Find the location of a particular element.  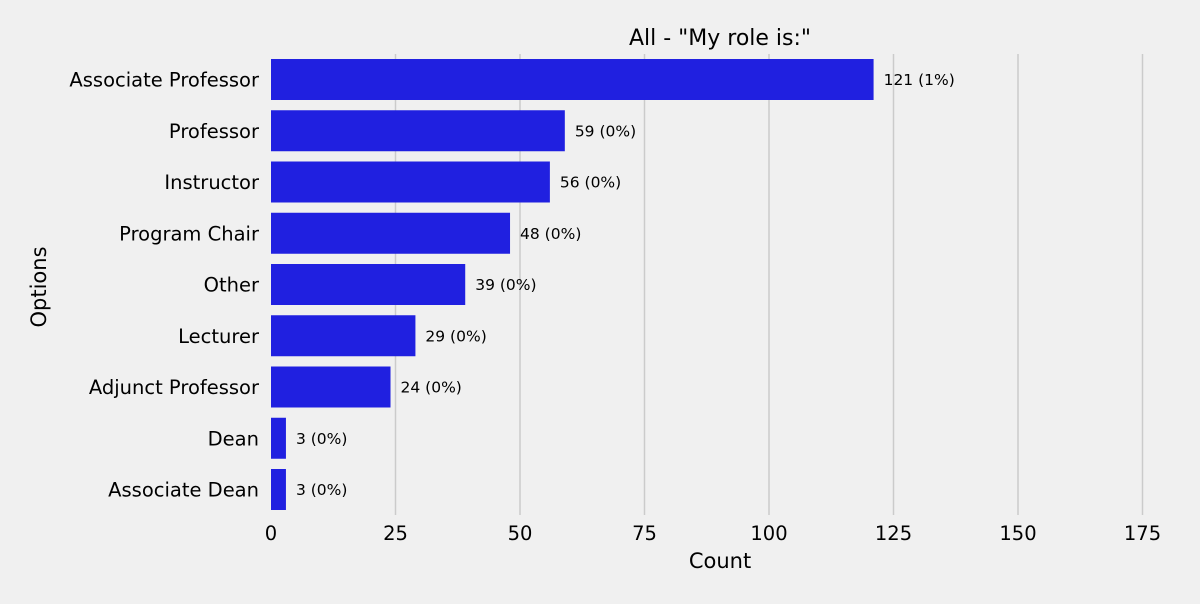

bar-value-label: 121 (1%) is located at coordinates (919, 80).